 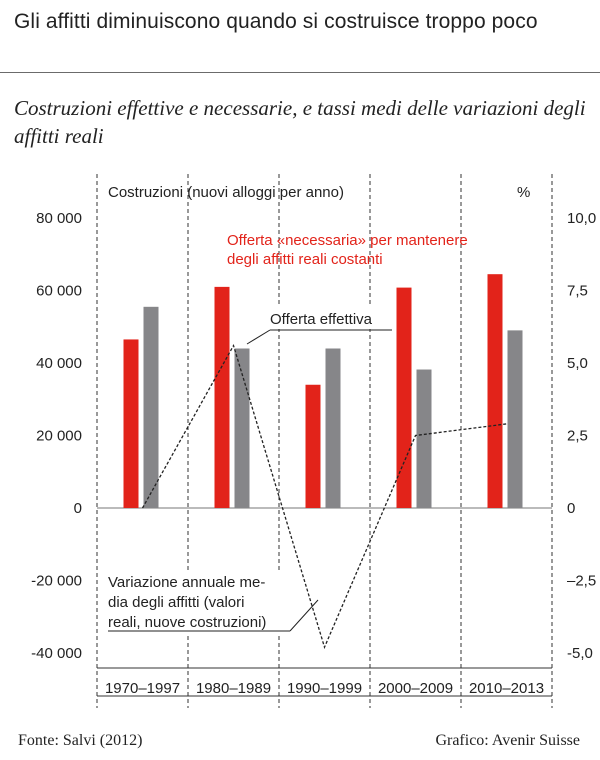 What do you see at coordinates (78, 508) in the screenshot?
I see `left-tick-label: 0` at bounding box center [78, 508].